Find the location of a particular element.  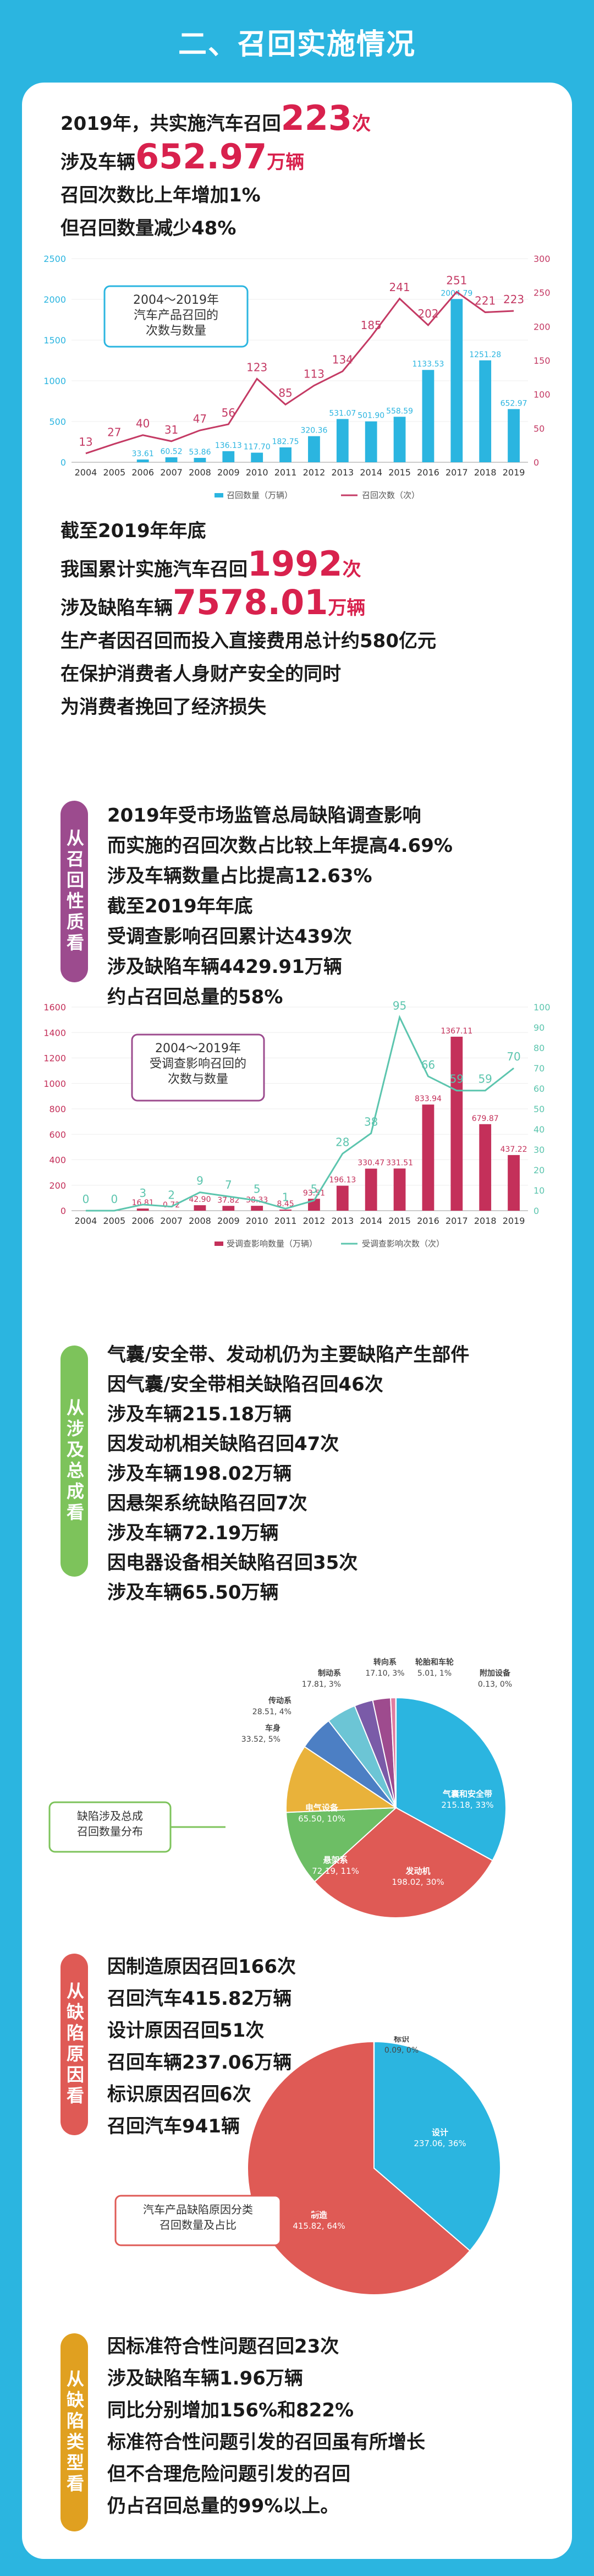

legend-label: 受调查影响数量（万辆） is located at coordinates (272, 1244).